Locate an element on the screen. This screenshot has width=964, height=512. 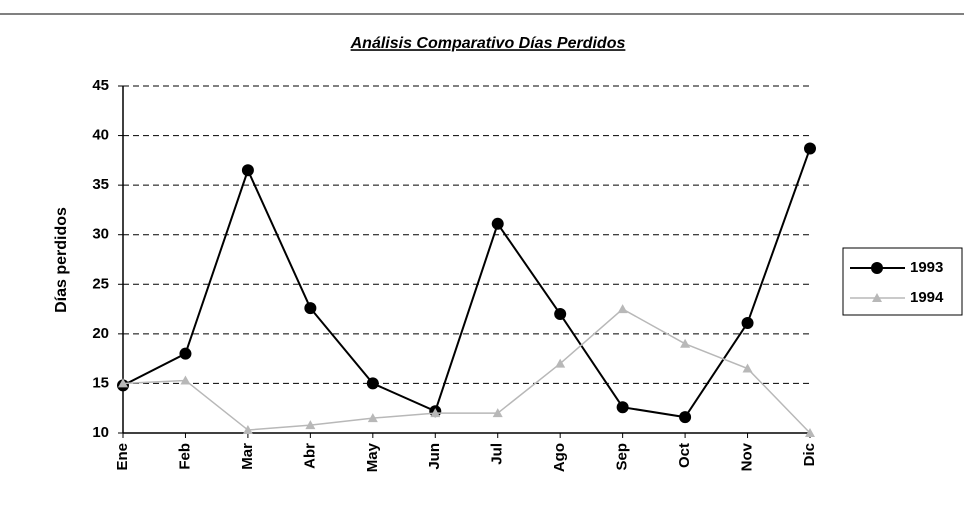
x-tick-label: Nov is located at coordinates (747, 456).